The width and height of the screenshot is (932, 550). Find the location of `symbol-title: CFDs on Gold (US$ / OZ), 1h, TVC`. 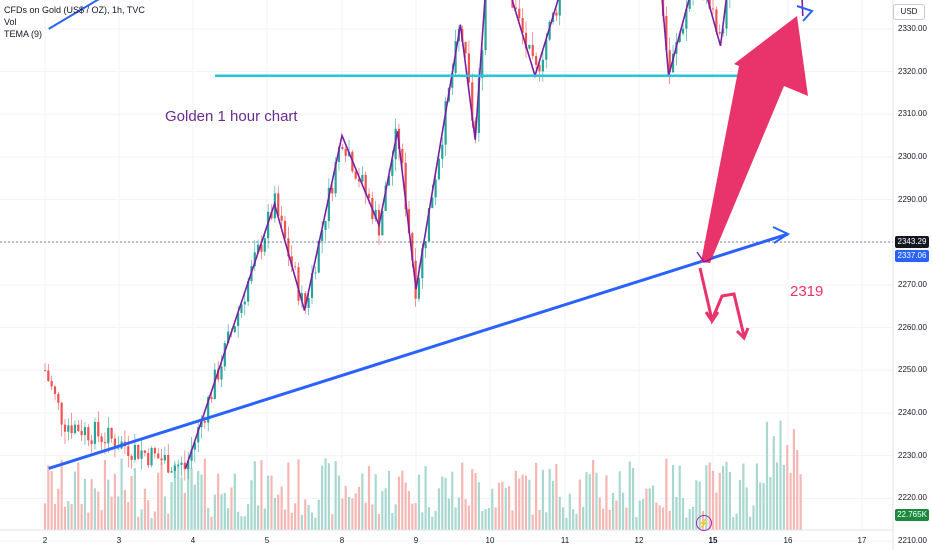

symbol-title: CFDs on Gold (US$ / OZ), 1h, TVC is located at coordinates (74, 10).